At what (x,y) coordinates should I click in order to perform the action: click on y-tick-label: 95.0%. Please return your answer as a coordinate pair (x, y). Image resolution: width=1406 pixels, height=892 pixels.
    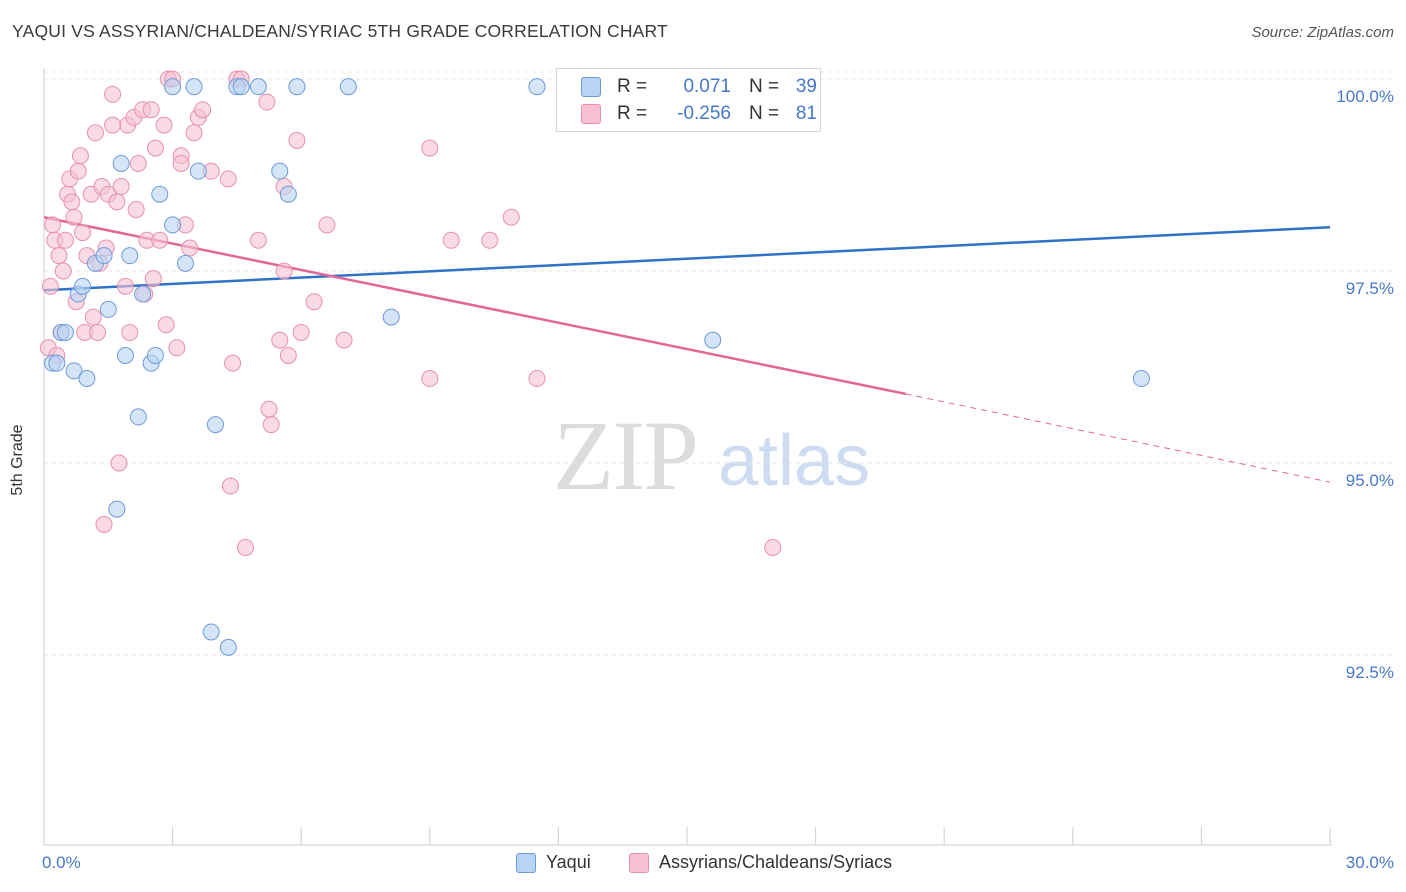
    Looking at the image, I should click on (1369, 480).